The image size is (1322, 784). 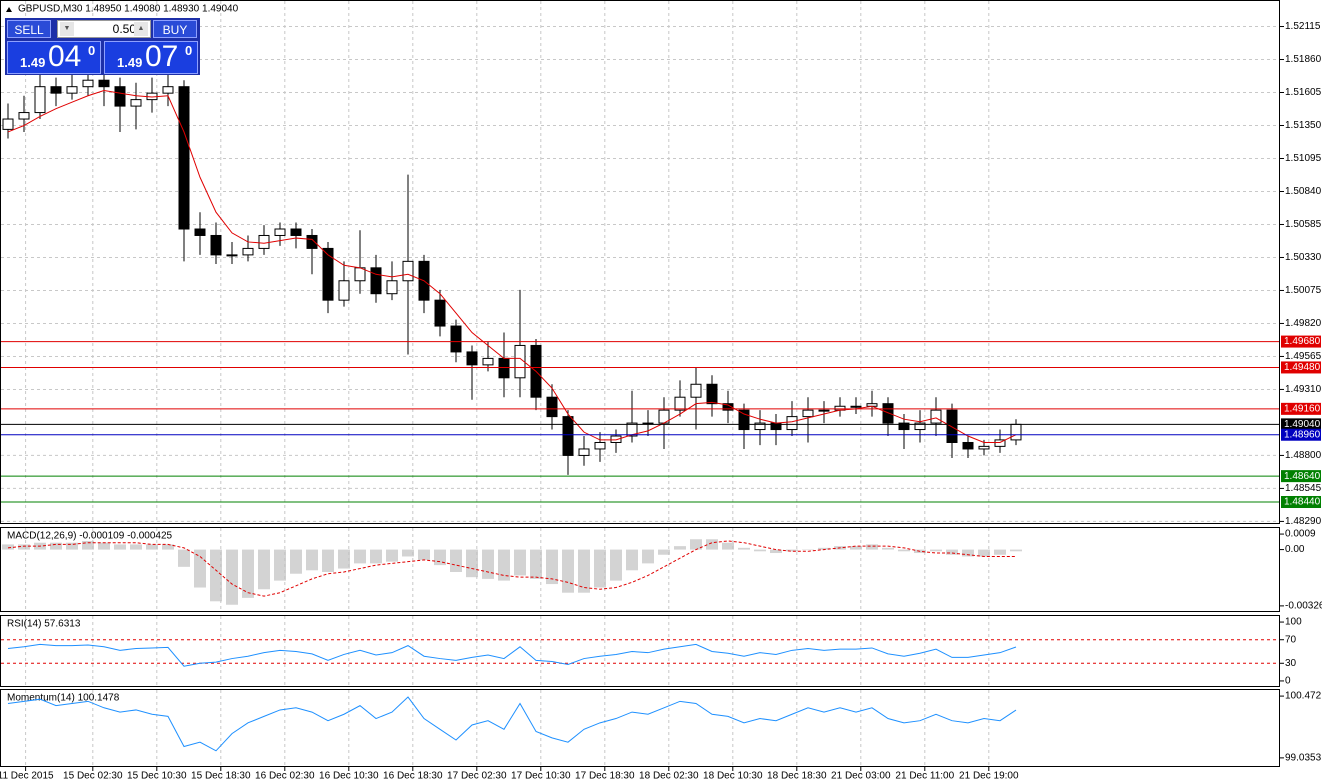 What do you see at coordinates (162, 56) in the screenshot?
I see `ask-main: 07` at bounding box center [162, 56].